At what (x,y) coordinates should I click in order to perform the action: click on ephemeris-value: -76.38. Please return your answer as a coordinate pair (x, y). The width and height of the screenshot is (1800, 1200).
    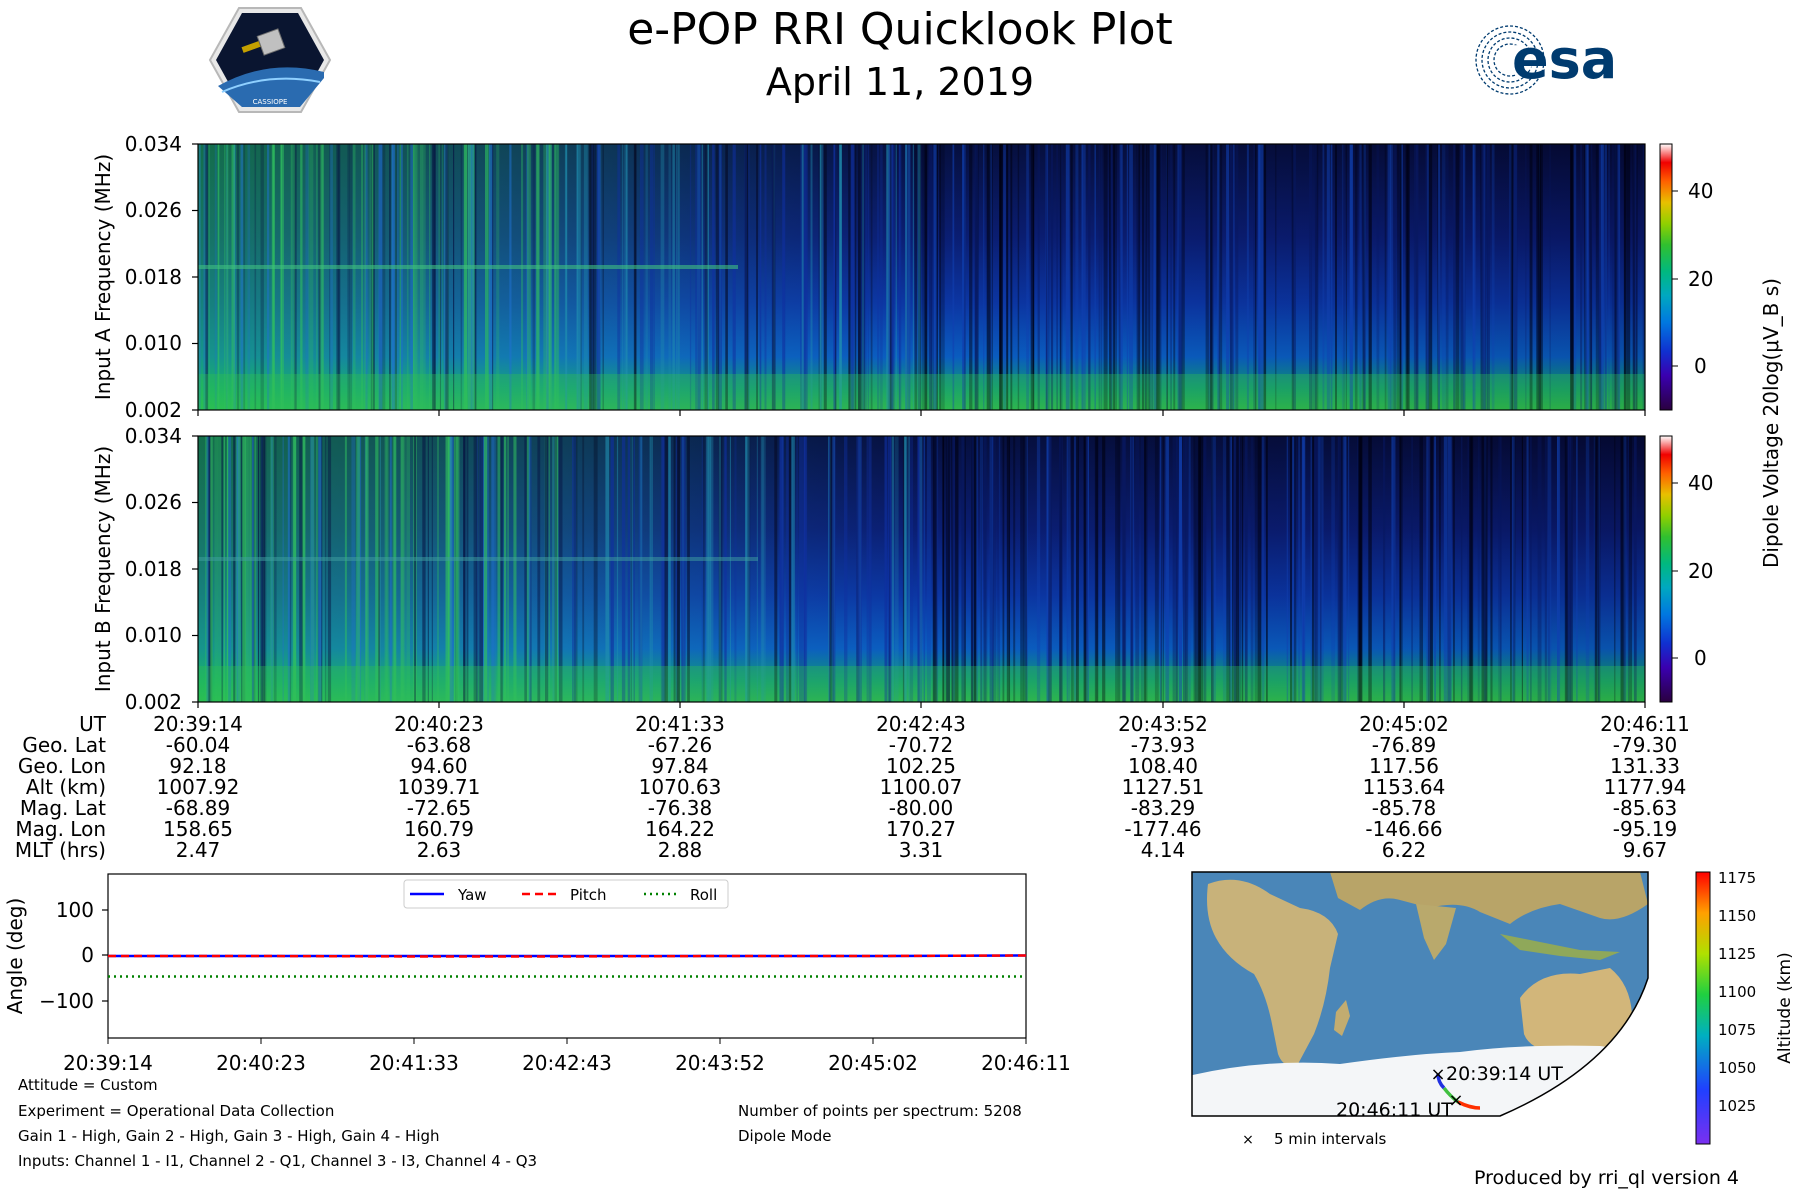
    Looking at the image, I should click on (680, 808).